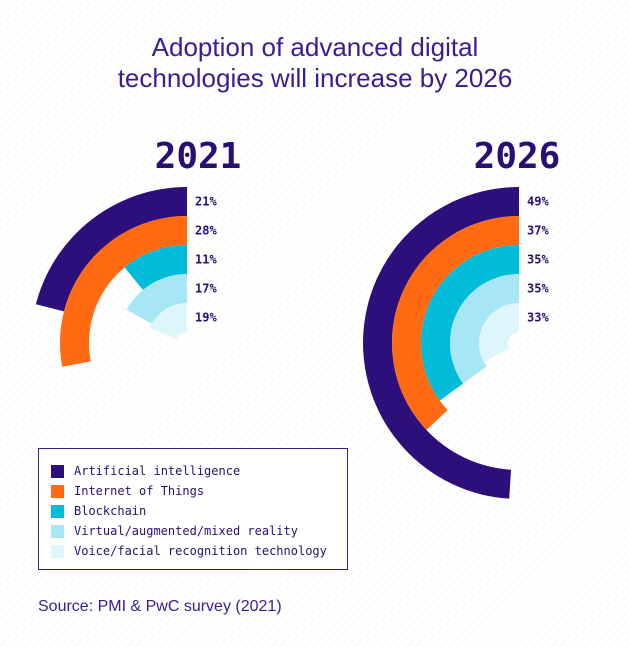 The height and width of the screenshot is (647, 630). What do you see at coordinates (57, 531) in the screenshot?
I see `legend-swatch-vr` at bounding box center [57, 531].